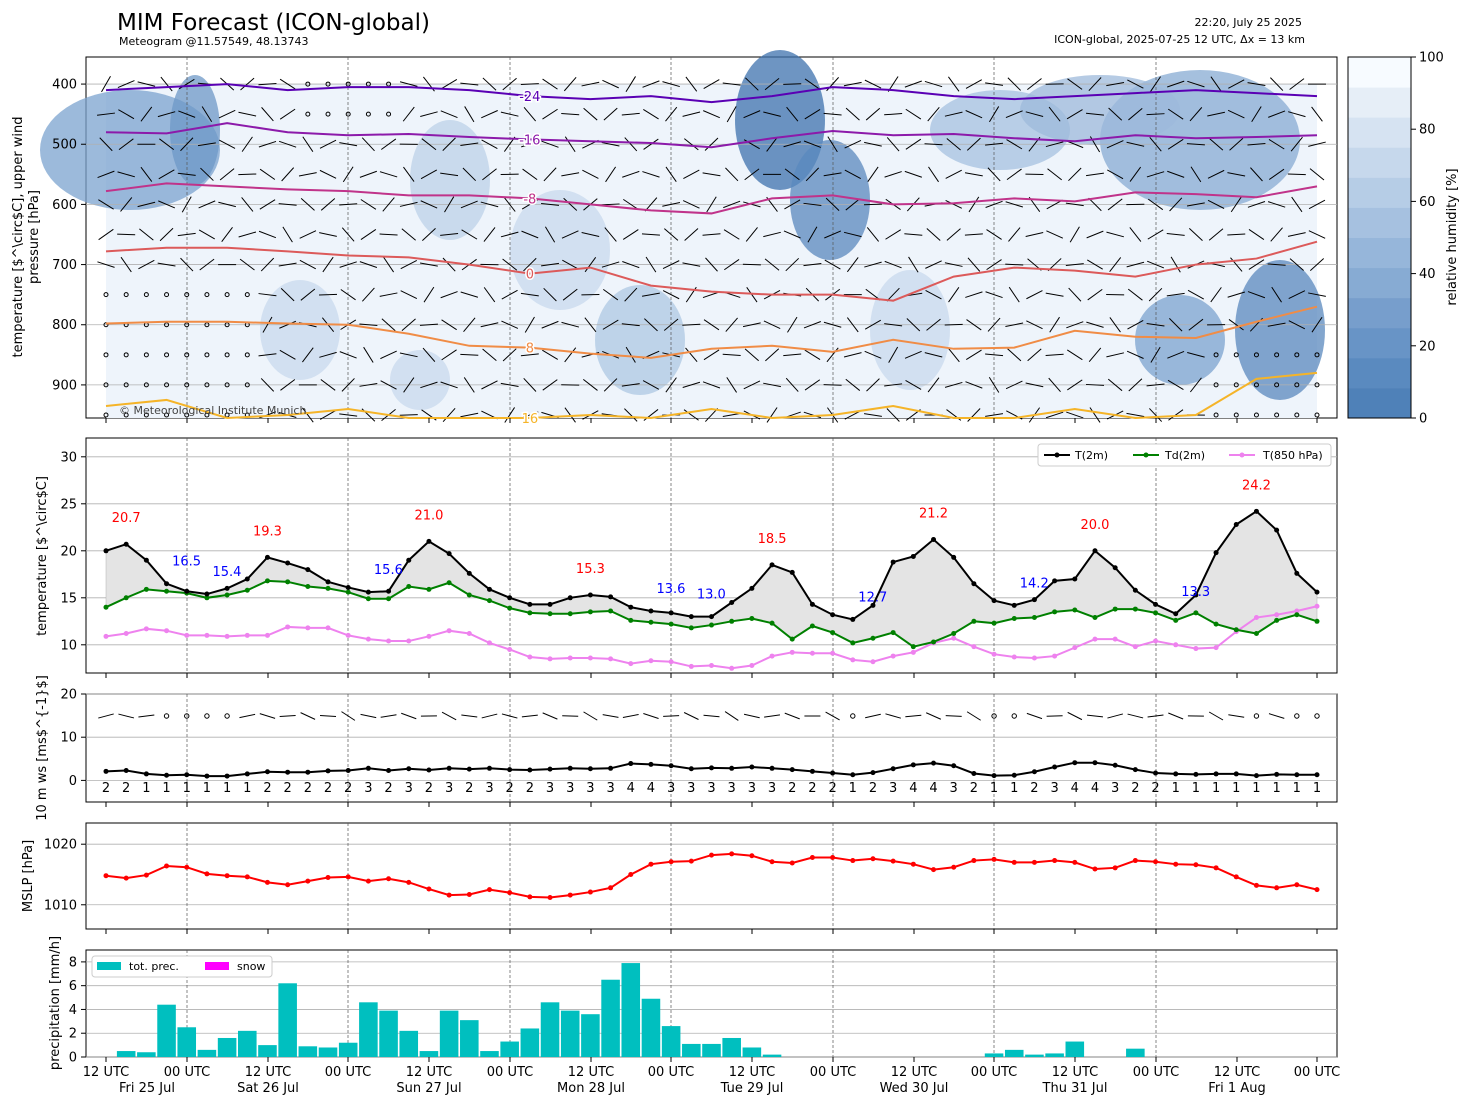 This screenshot has width=1469, height=1105. Describe the element at coordinates (60, 905) in the screenshot. I see `pressure-ytick-label-1010: 1010` at that location.